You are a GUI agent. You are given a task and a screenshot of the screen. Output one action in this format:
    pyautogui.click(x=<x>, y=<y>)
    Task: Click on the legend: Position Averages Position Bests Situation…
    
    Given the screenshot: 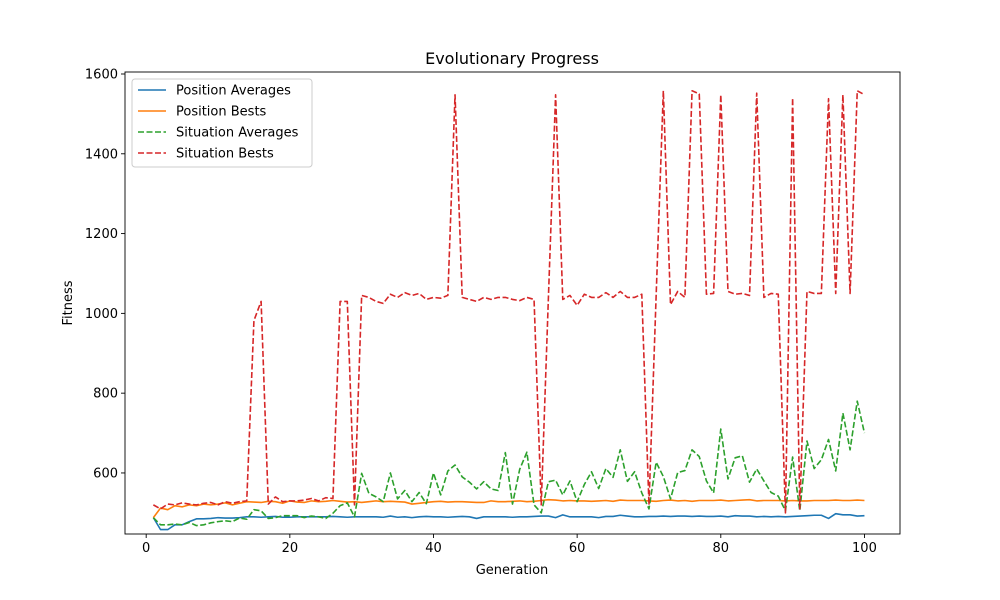 What is the action you would take?
    pyautogui.click(x=222, y=123)
    